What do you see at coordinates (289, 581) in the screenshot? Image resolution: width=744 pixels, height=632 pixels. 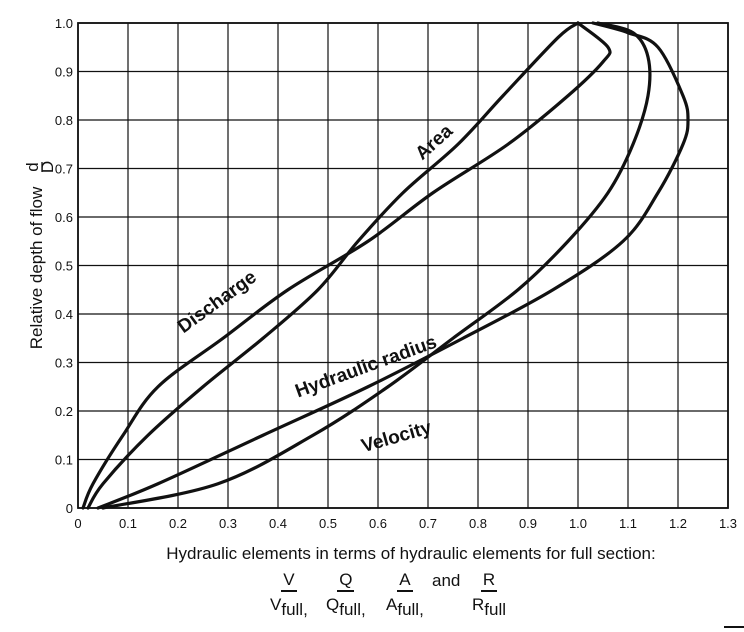 I see `ratio-velocity-num: V` at bounding box center [289, 581].